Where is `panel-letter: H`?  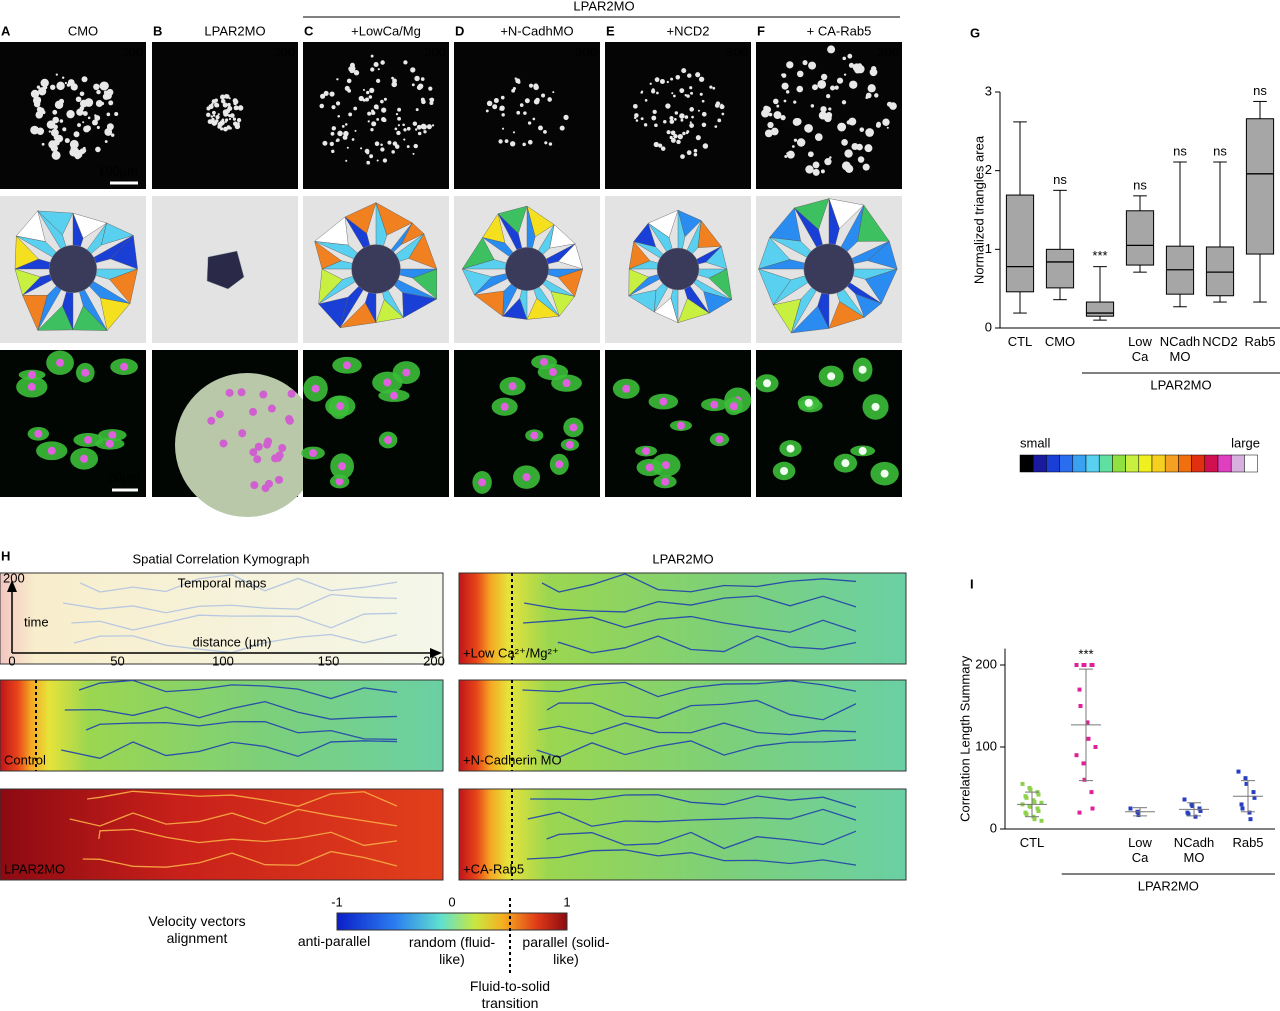
panel-letter: H is located at coordinates (5, 555).